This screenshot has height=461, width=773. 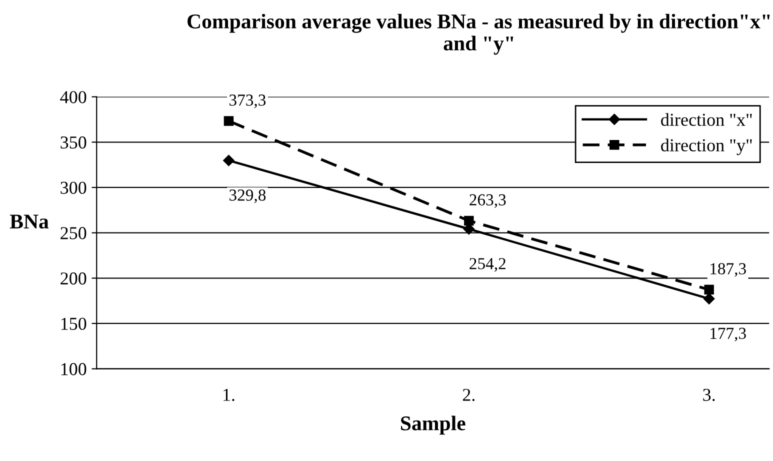 What do you see at coordinates (73, 97) in the screenshot?
I see `y-tick-label: 400` at bounding box center [73, 97].